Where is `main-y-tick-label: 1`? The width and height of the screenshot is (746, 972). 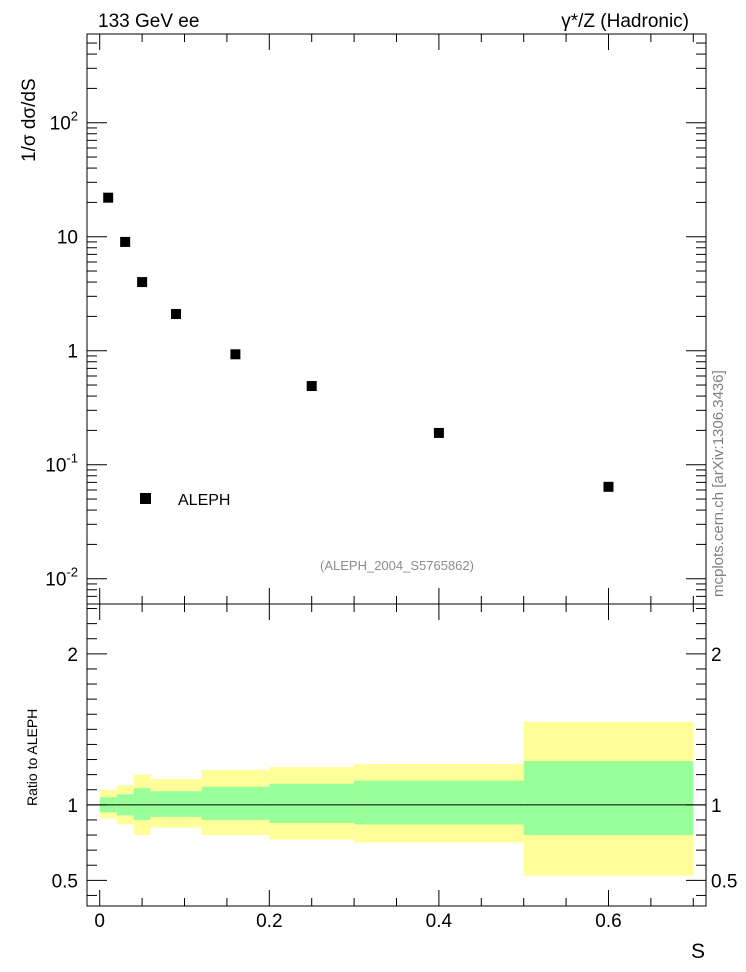
main-y-tick-label: 1 is located at coordinates (72, 352).